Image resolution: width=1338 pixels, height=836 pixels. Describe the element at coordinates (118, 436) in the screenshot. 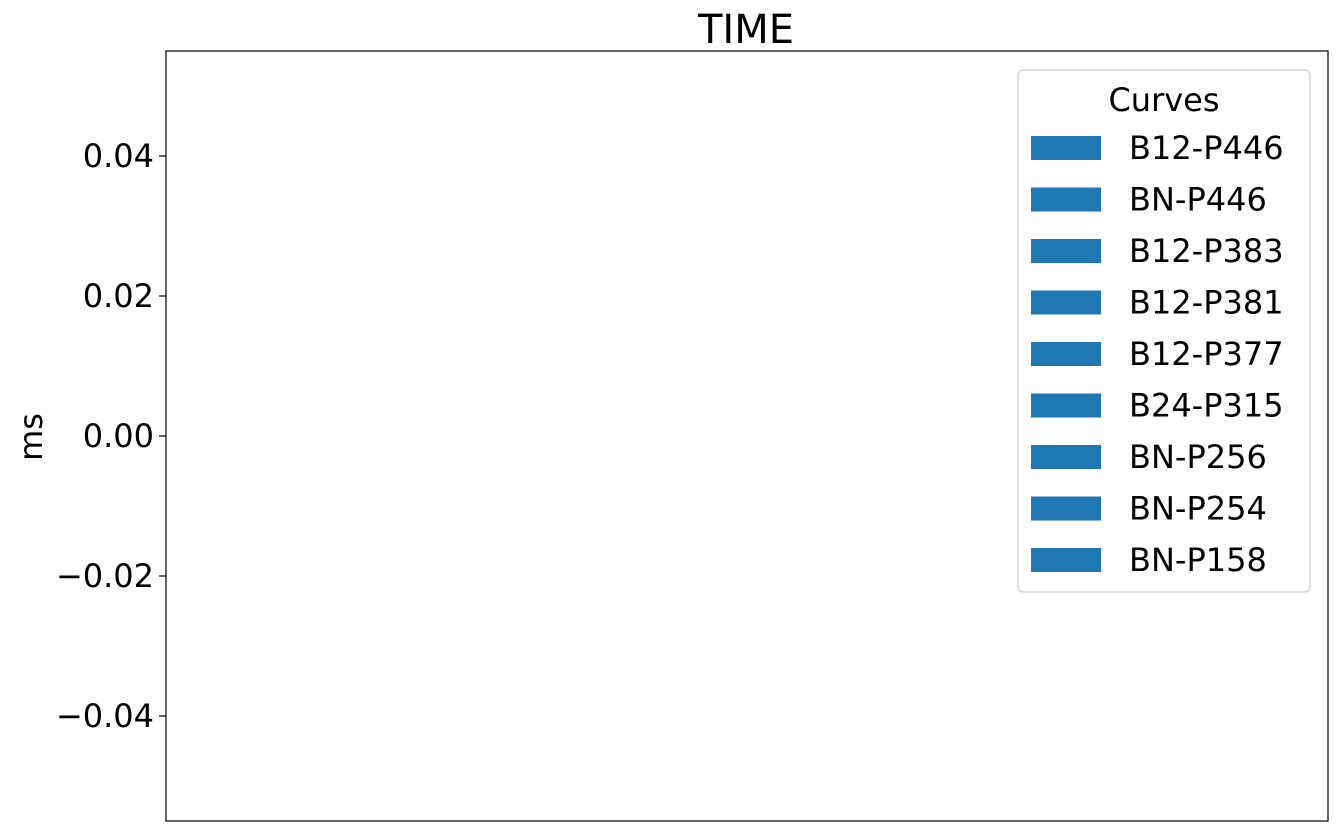

I see `y-tick-label: 0.00` at that location.